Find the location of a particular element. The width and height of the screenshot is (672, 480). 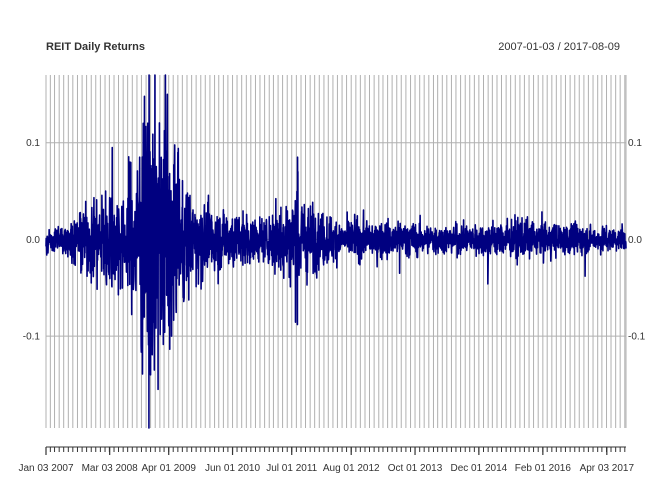

x-tick-label: Feb 01 2016 is located at coordinates (543, 468).